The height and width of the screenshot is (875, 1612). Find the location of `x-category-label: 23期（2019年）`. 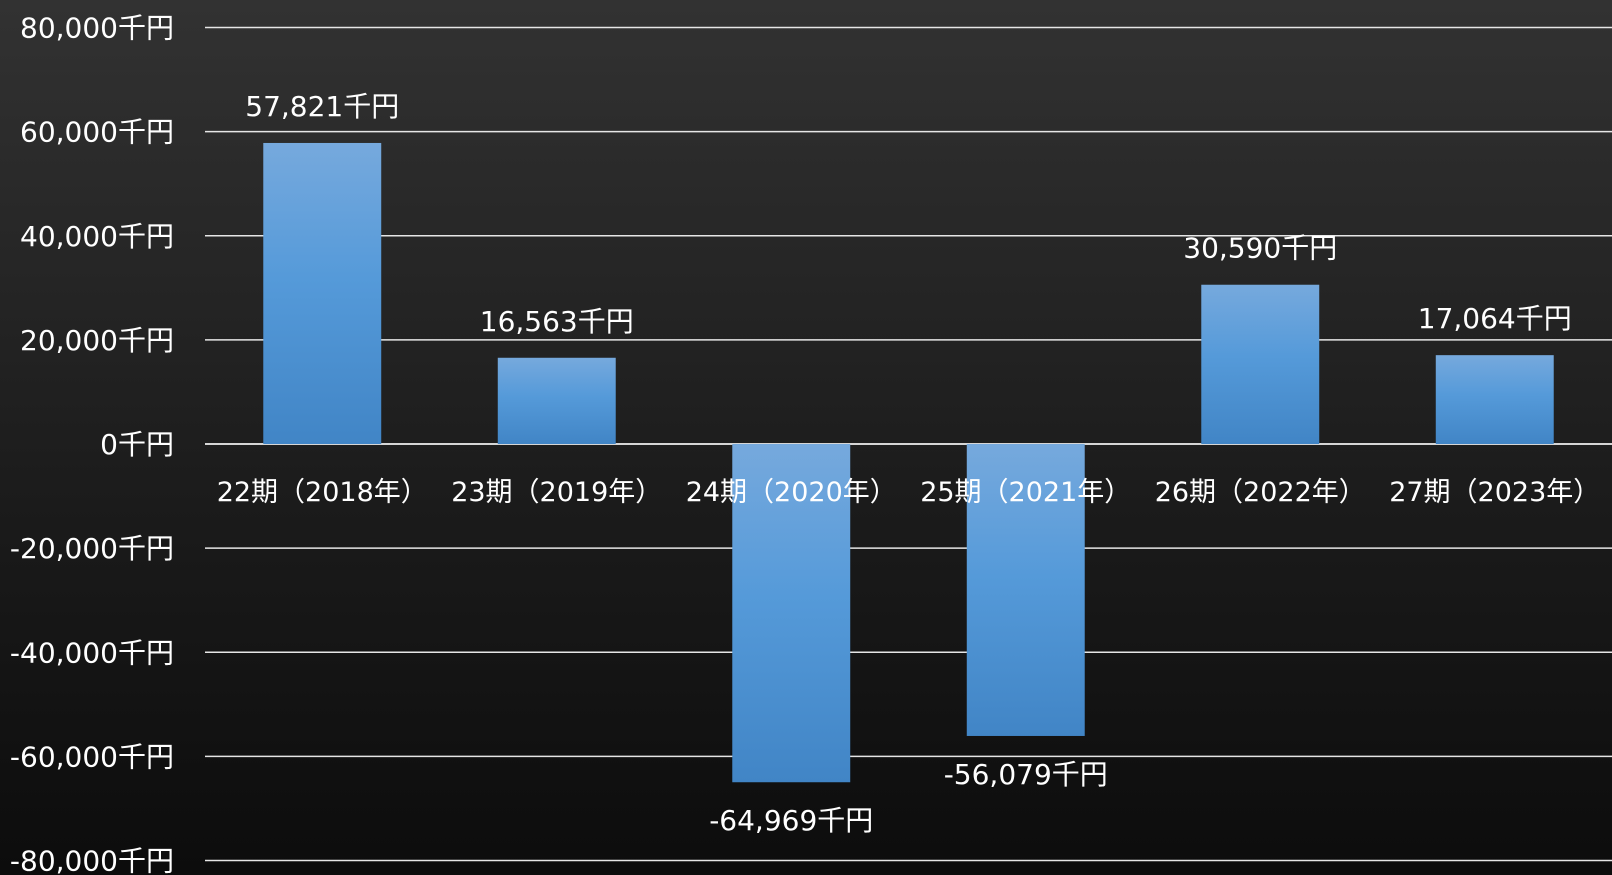

x-category-label: 23期（2019年） is located at coordinates (556, 492).